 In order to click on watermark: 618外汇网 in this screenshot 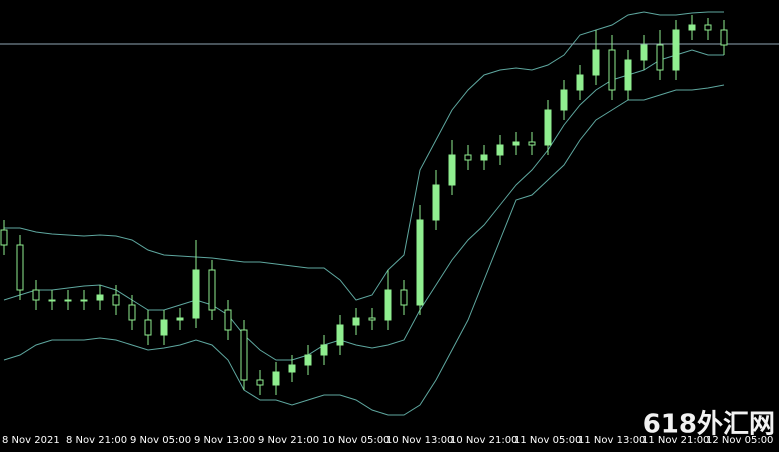, I will do `click(709, 425)`.